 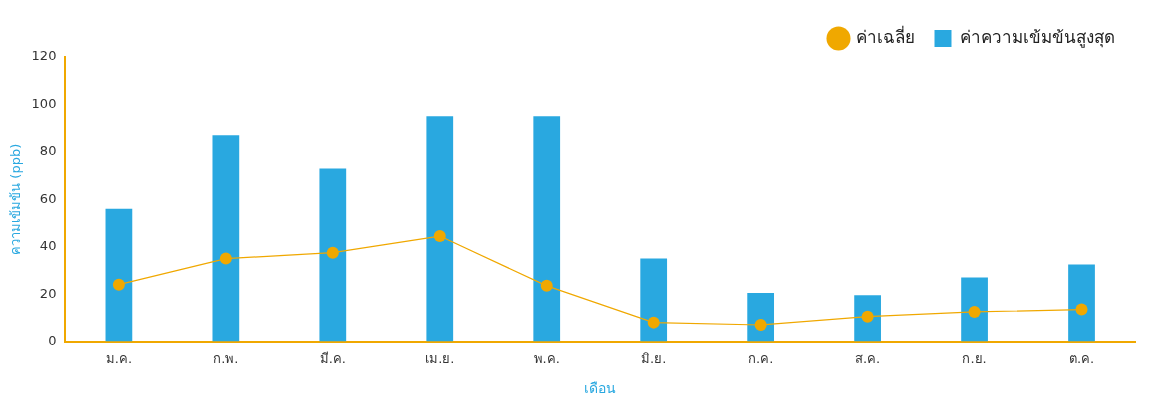 I want to click on y-tick-label: 0, so click(x=52, y=340).